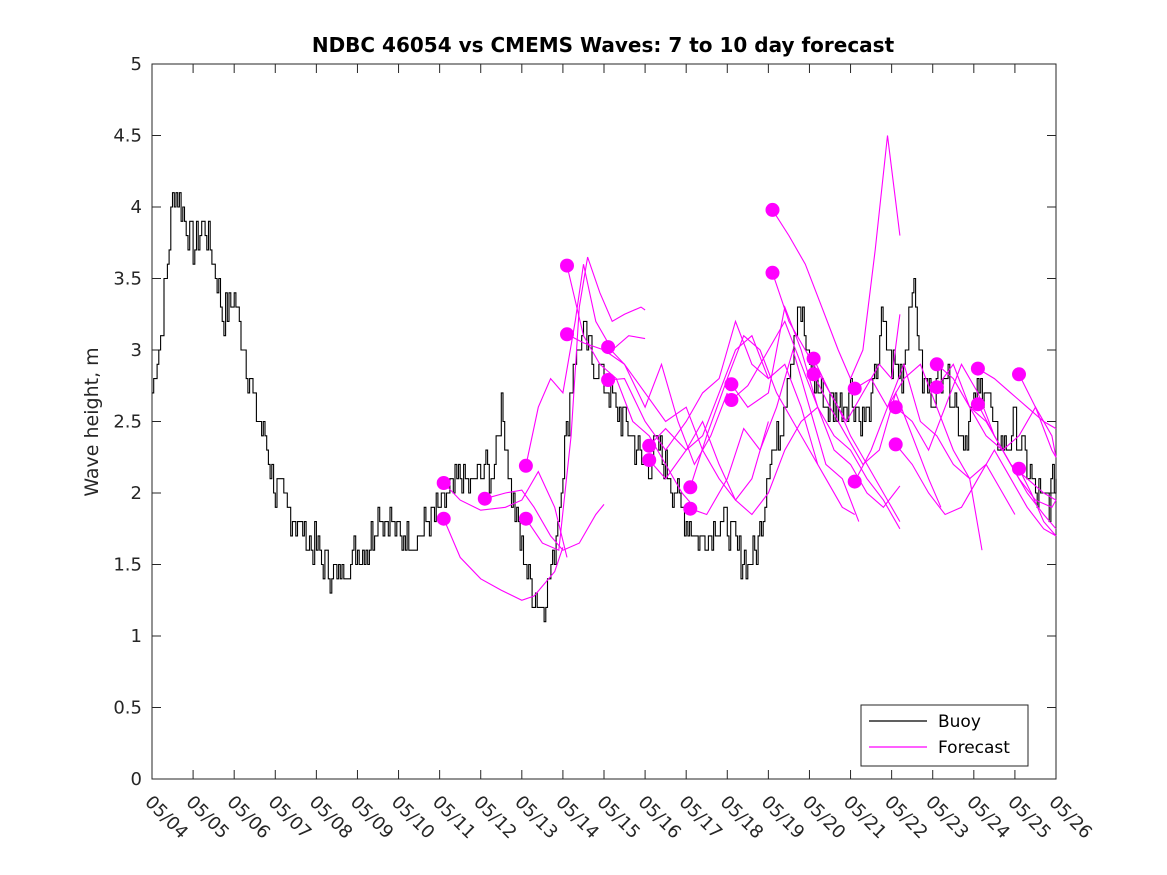 The width and height of the screenshot is (1167, 875). I want to click on y-tick-label: 3.5, so click(127, 279).